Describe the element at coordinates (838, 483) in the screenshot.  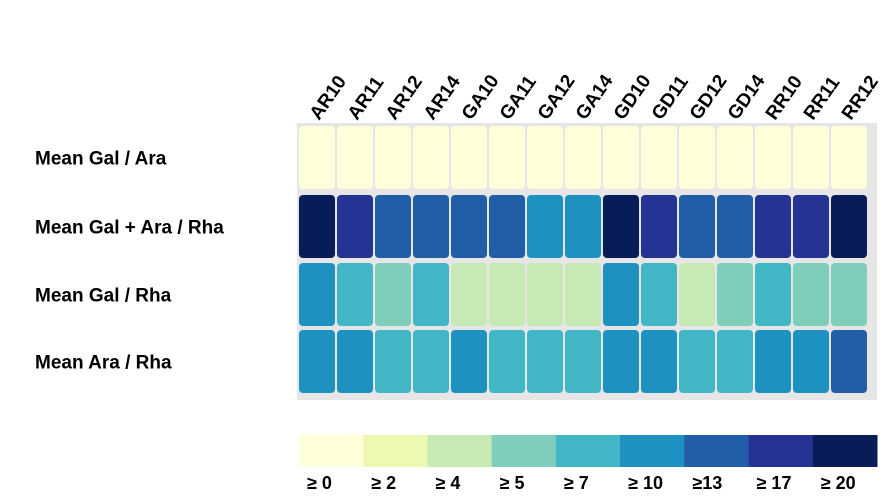
I see `legend-label: ≥ 20` at that location.